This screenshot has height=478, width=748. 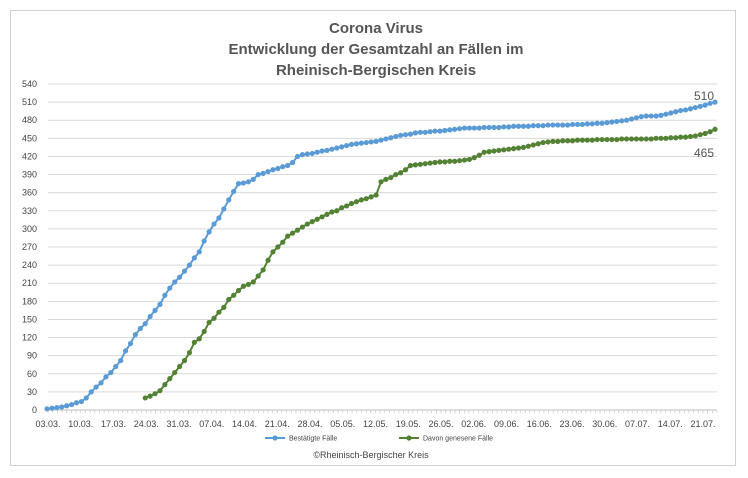 I want to click on x-tick-label: 14.07., so click(x=670, y=424).